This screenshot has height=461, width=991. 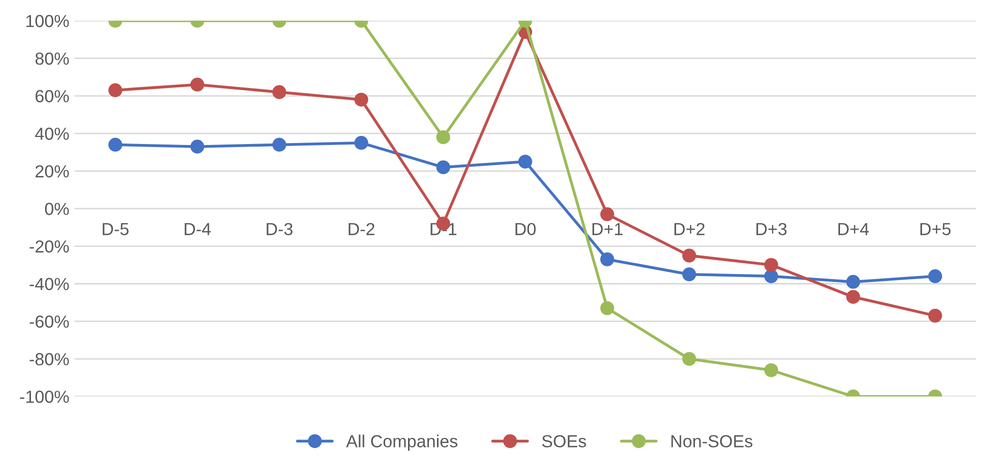 What do you see at coordinates (52, 58) in the screenshot?
I see `y-tick-label: 80%` at bounding box center [52, 58].